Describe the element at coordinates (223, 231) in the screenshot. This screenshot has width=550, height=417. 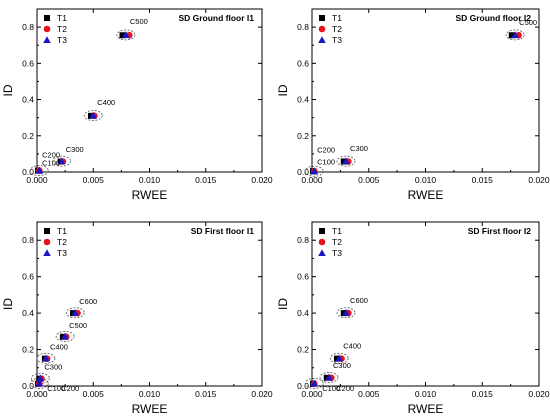
I see `panel-title: SD First floor I1` at that location.